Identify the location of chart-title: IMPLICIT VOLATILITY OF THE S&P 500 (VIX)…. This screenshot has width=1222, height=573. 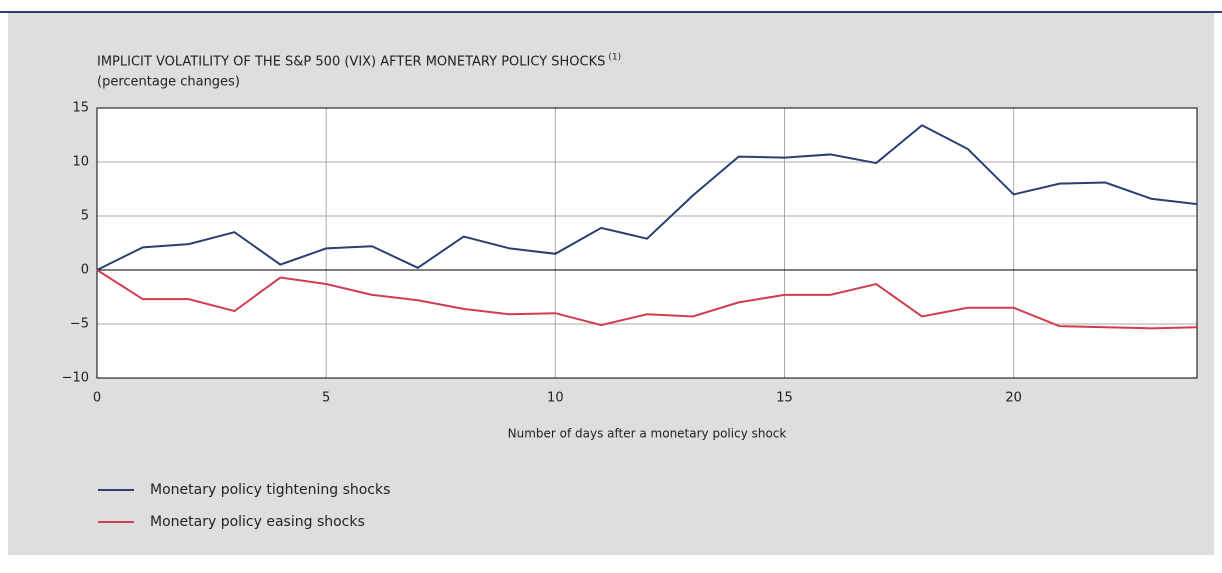
(351, 62).